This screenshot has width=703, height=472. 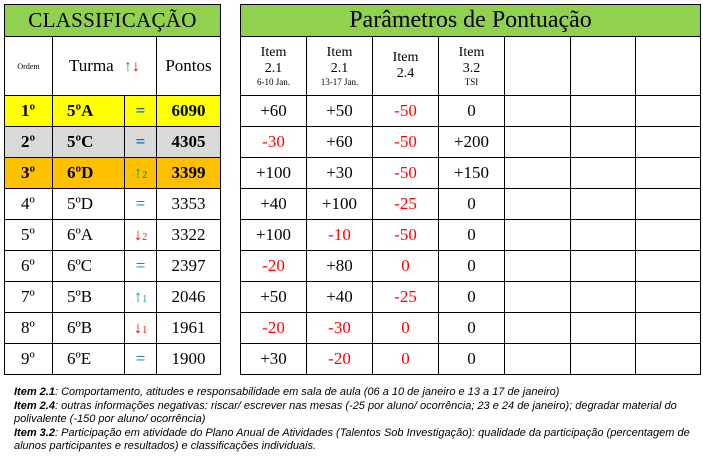 What do you see at coordinates (471, 142) in the screenshot?
I see `value-cell: +200` at bounding box center [471, 142].